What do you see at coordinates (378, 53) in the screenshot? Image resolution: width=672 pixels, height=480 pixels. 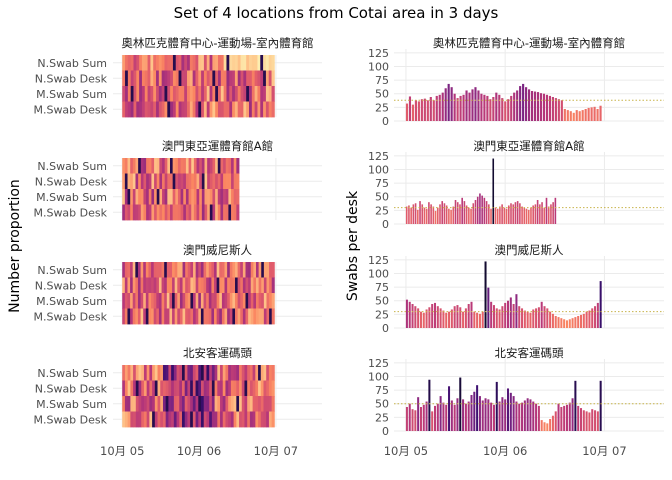 I see `y-tick-label: 125` at bounding box center [378, 53].